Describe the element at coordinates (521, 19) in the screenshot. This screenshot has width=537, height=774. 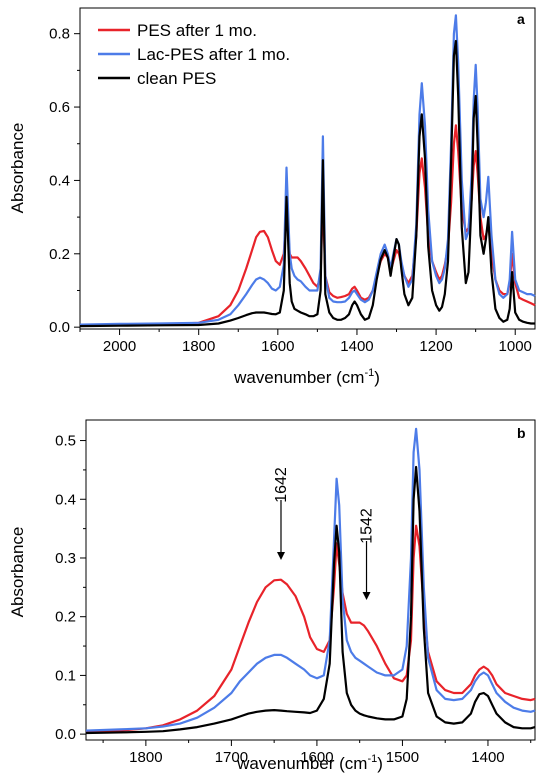
I see `panel-label: a` at that location.